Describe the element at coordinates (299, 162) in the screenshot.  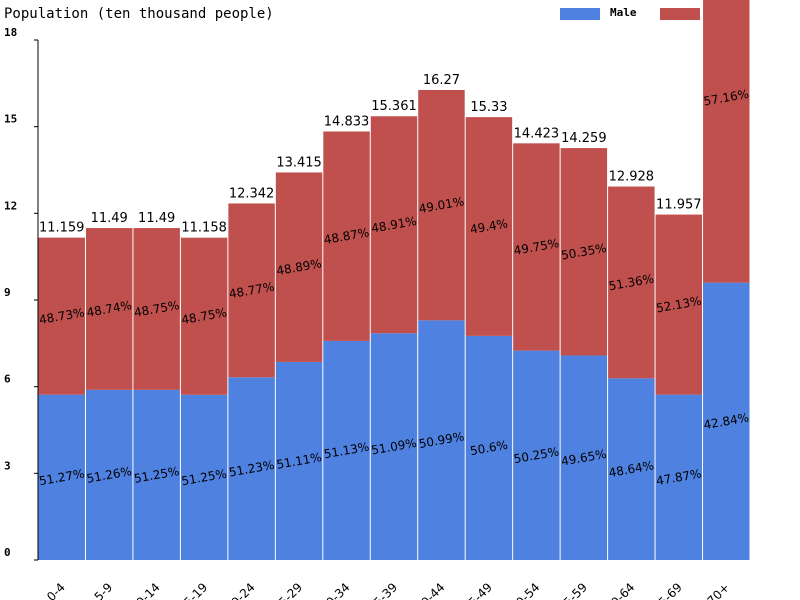
I see `total-label: 13.415` at that location.